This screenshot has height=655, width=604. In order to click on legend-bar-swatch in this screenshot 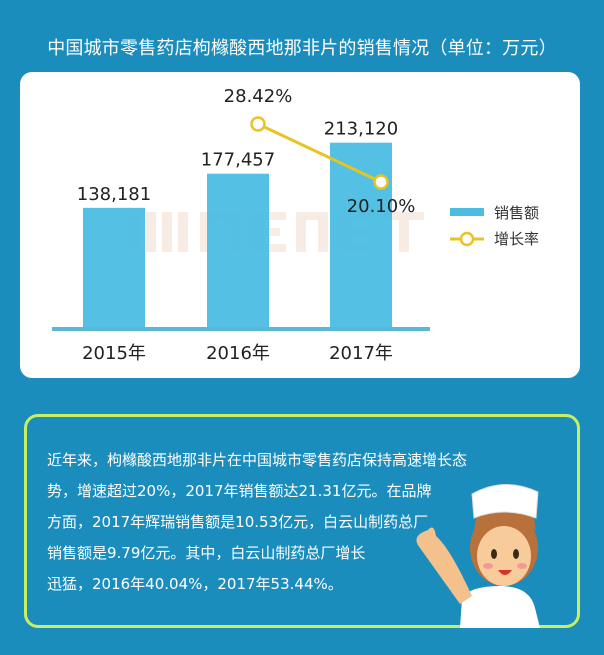, I will do `click(467, 212)`.